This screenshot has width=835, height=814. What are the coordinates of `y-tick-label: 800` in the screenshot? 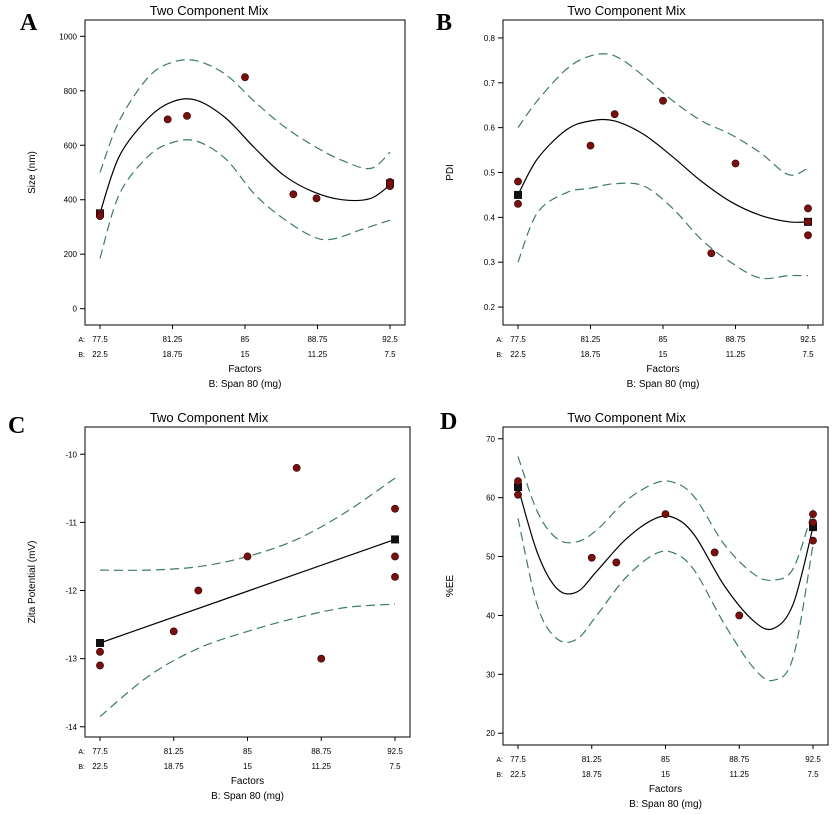 It's located at (71, 91).